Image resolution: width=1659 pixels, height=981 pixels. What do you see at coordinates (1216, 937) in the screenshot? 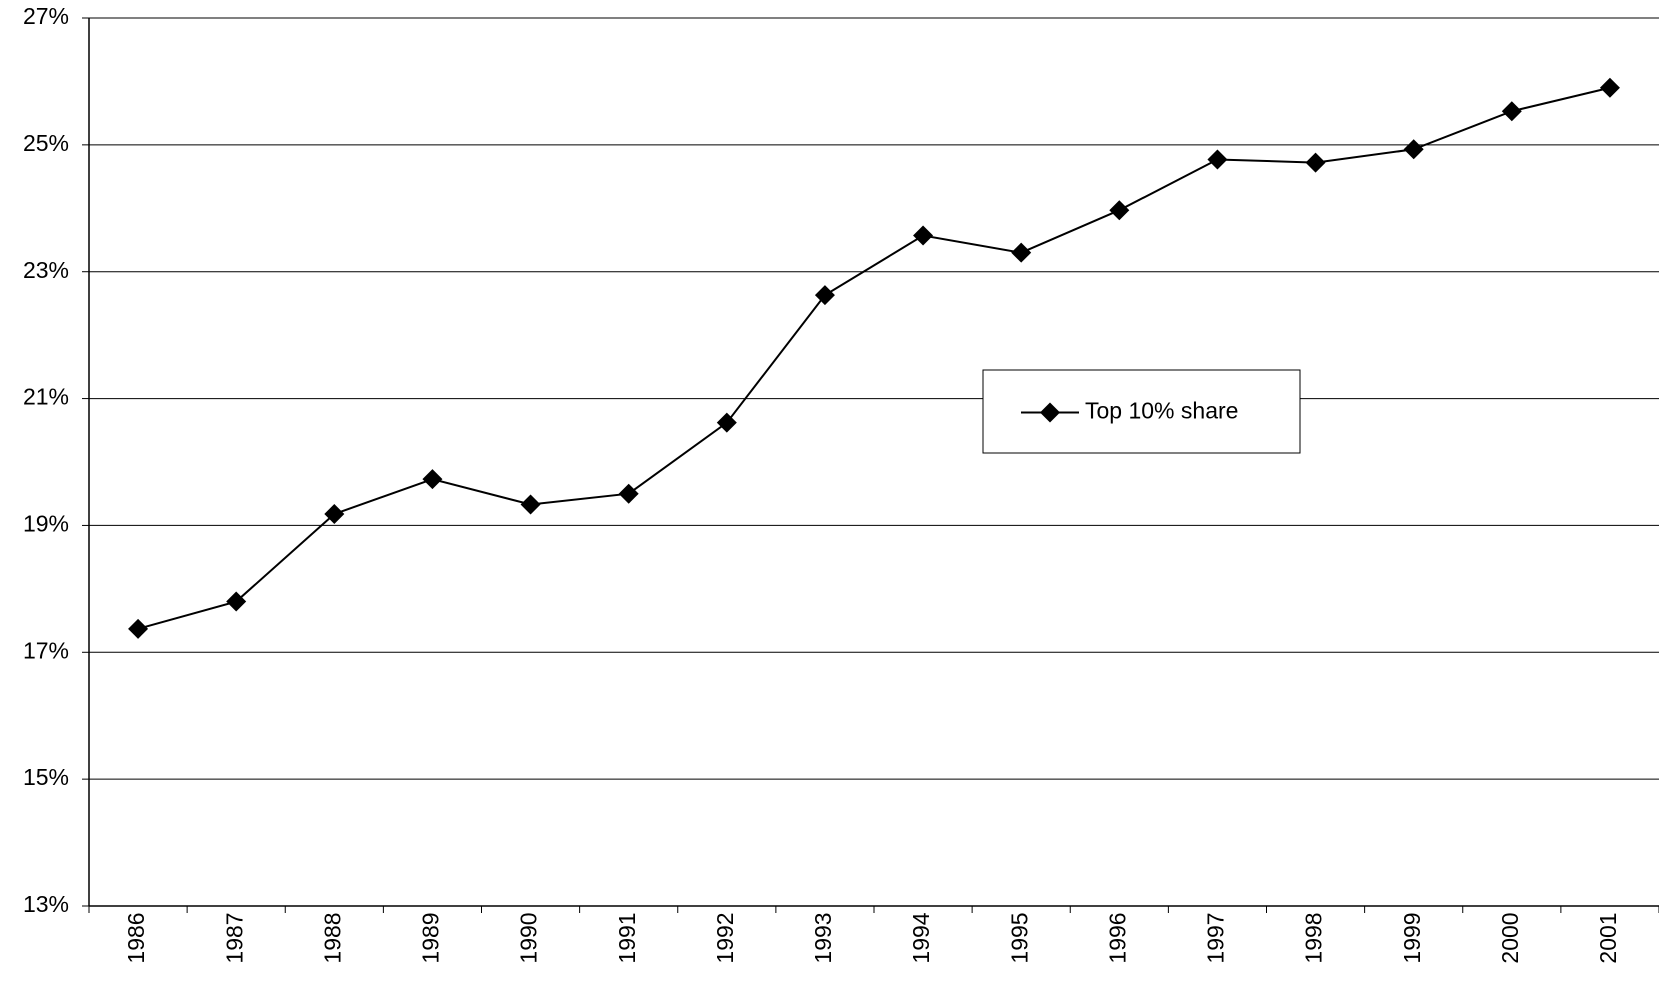
I see `x-tick-label: 1997` at bounding box center [1216, 937].